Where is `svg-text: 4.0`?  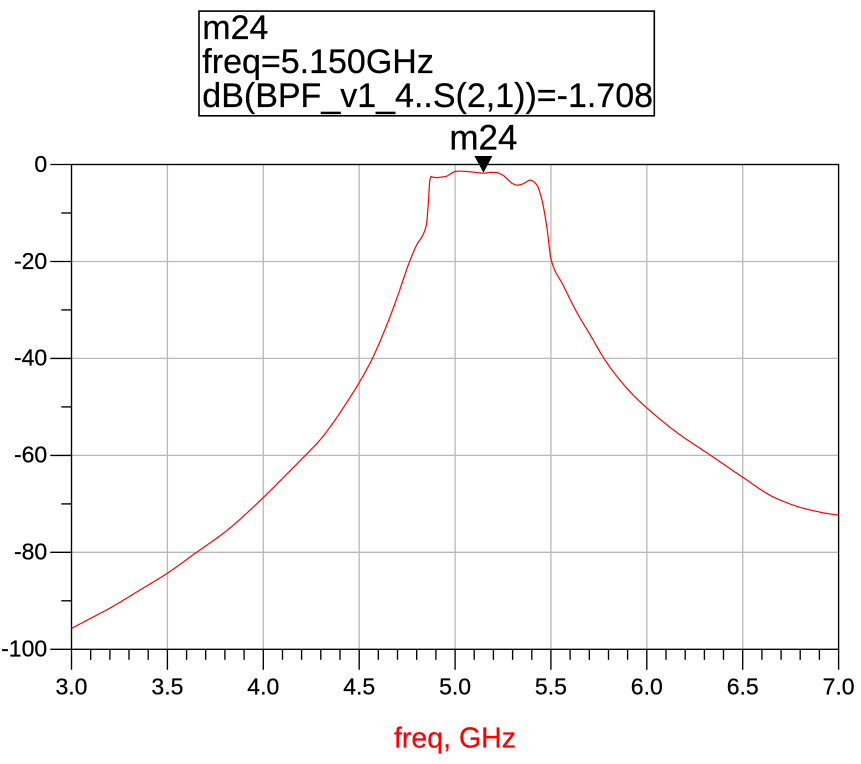 svg-text: 4.0 is located at coordinates (263, 687).